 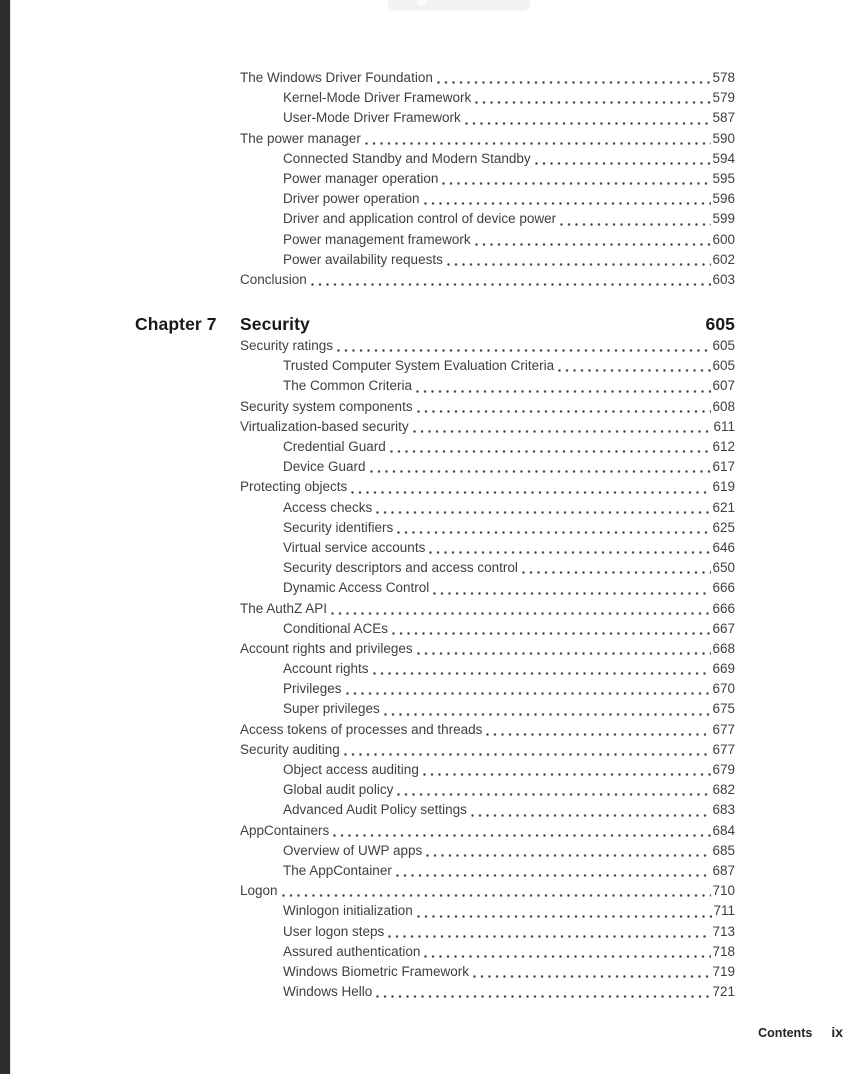 What do you see at coordinates (487, 689) in the screenshot?
I see `toc-entry: Privileges 670` at bounding box center [487, 689].